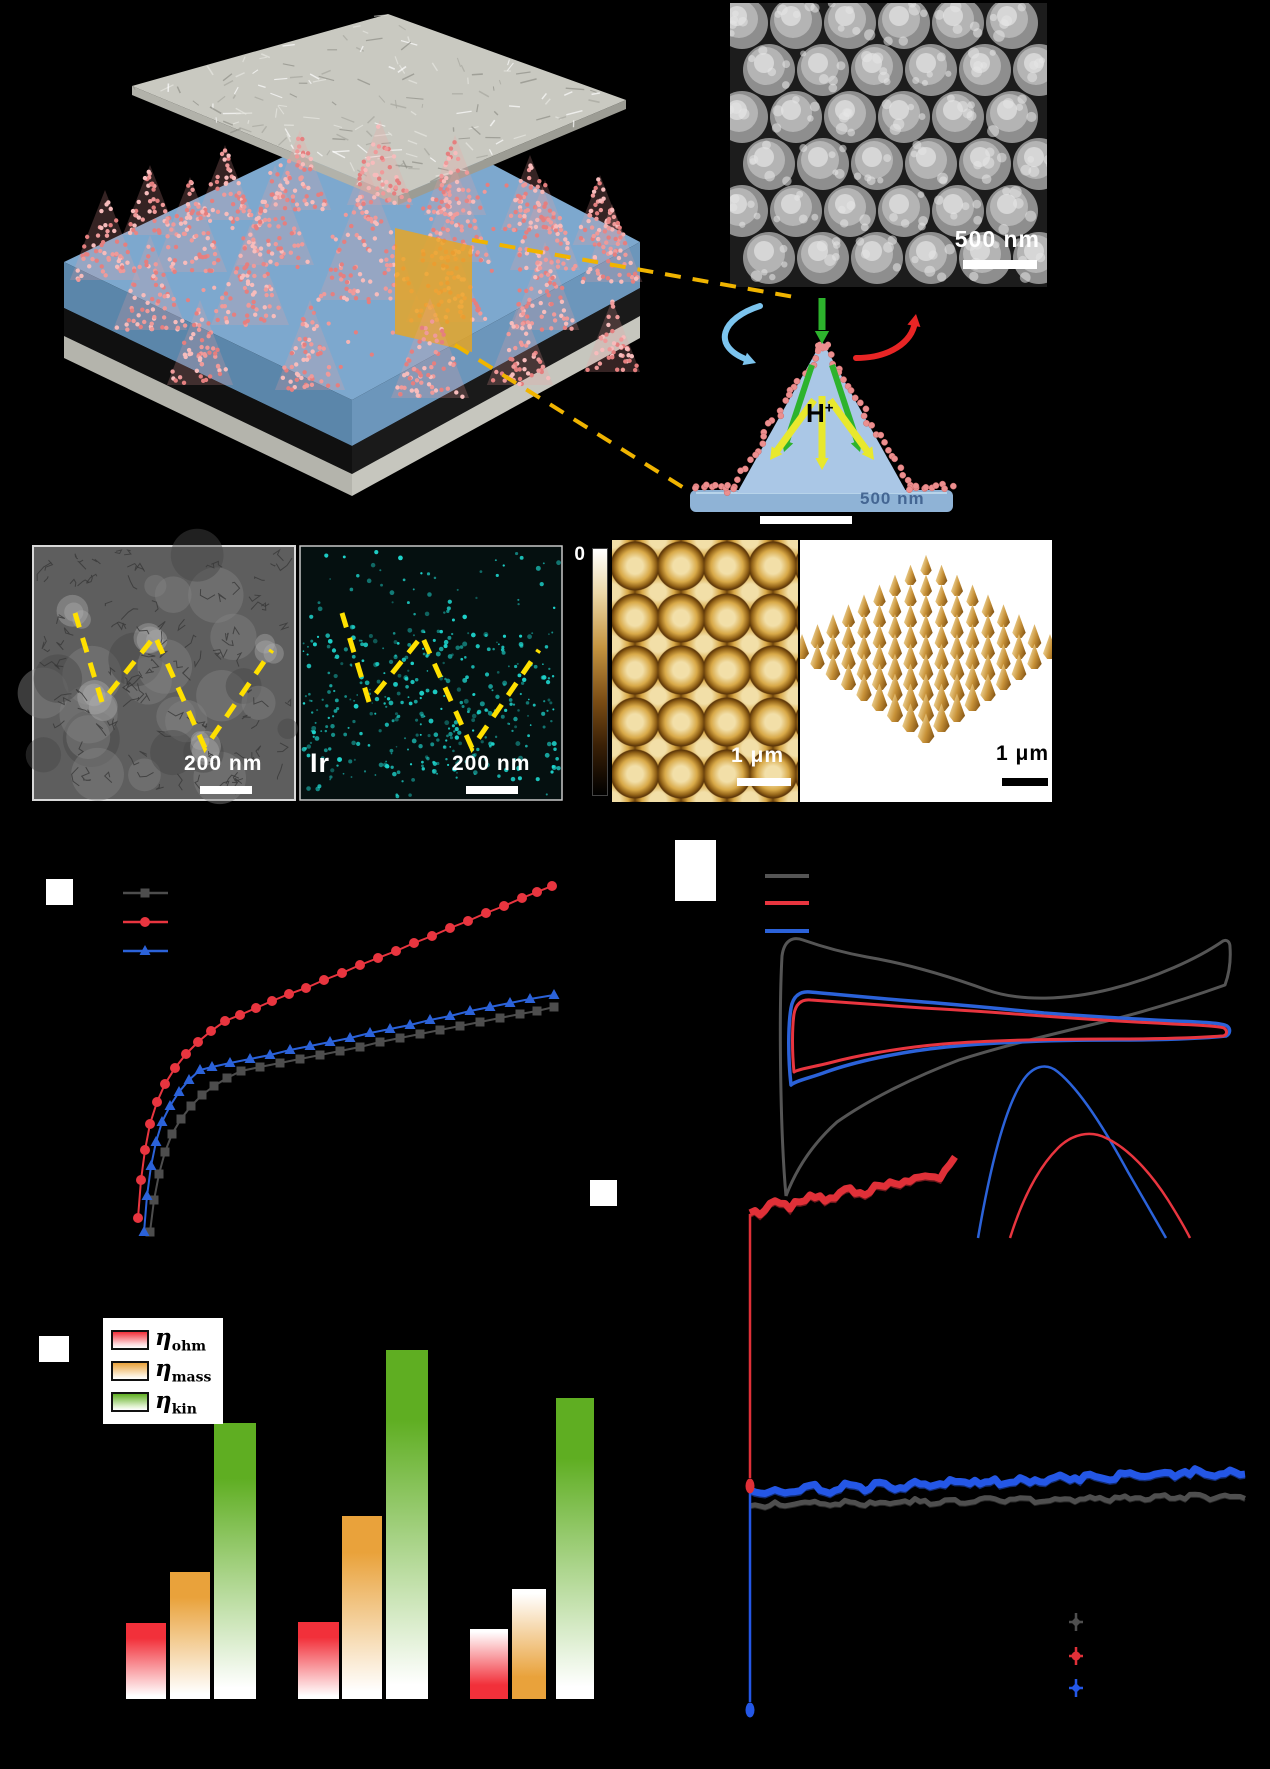 This screenshot has height=1769, width=1270. I want to click on zigzag-eds, so click(440, 683).